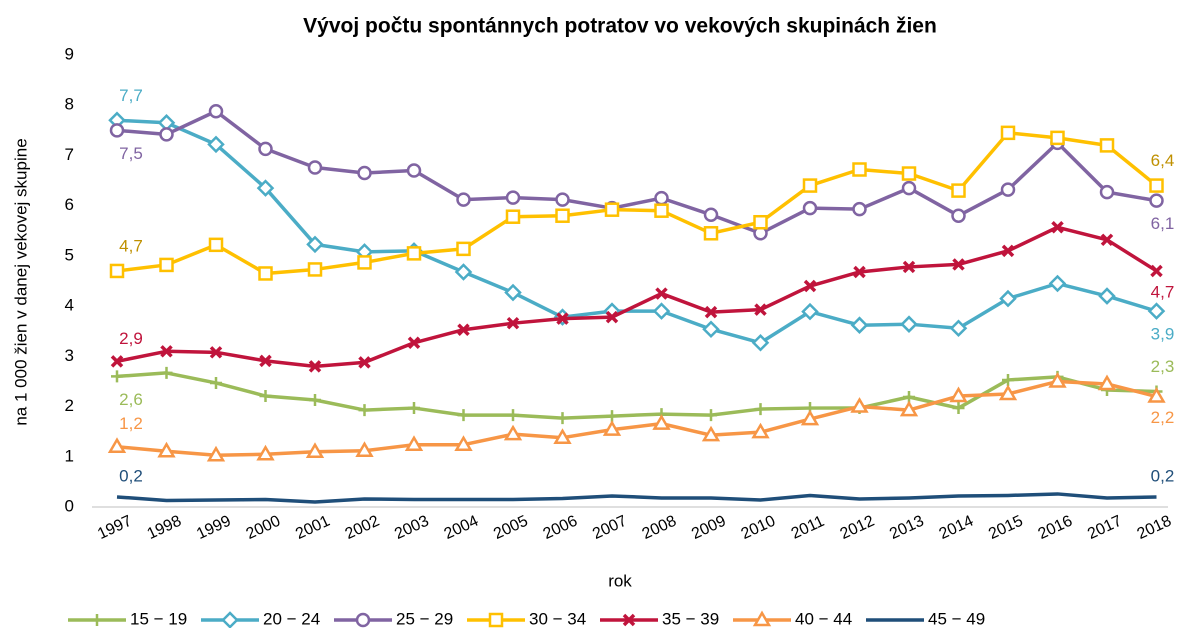  What do you see at coordinates (131, 423) in the screenshot?
I see `data-label: 1,2` at bounding box center [131, 423].